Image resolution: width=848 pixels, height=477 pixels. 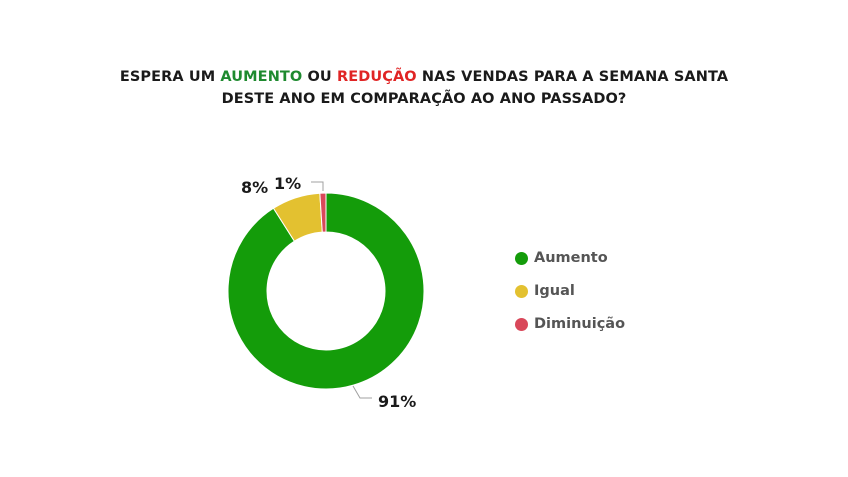 I want to click on legend-marker-aumento, so click(x=521, y=258).